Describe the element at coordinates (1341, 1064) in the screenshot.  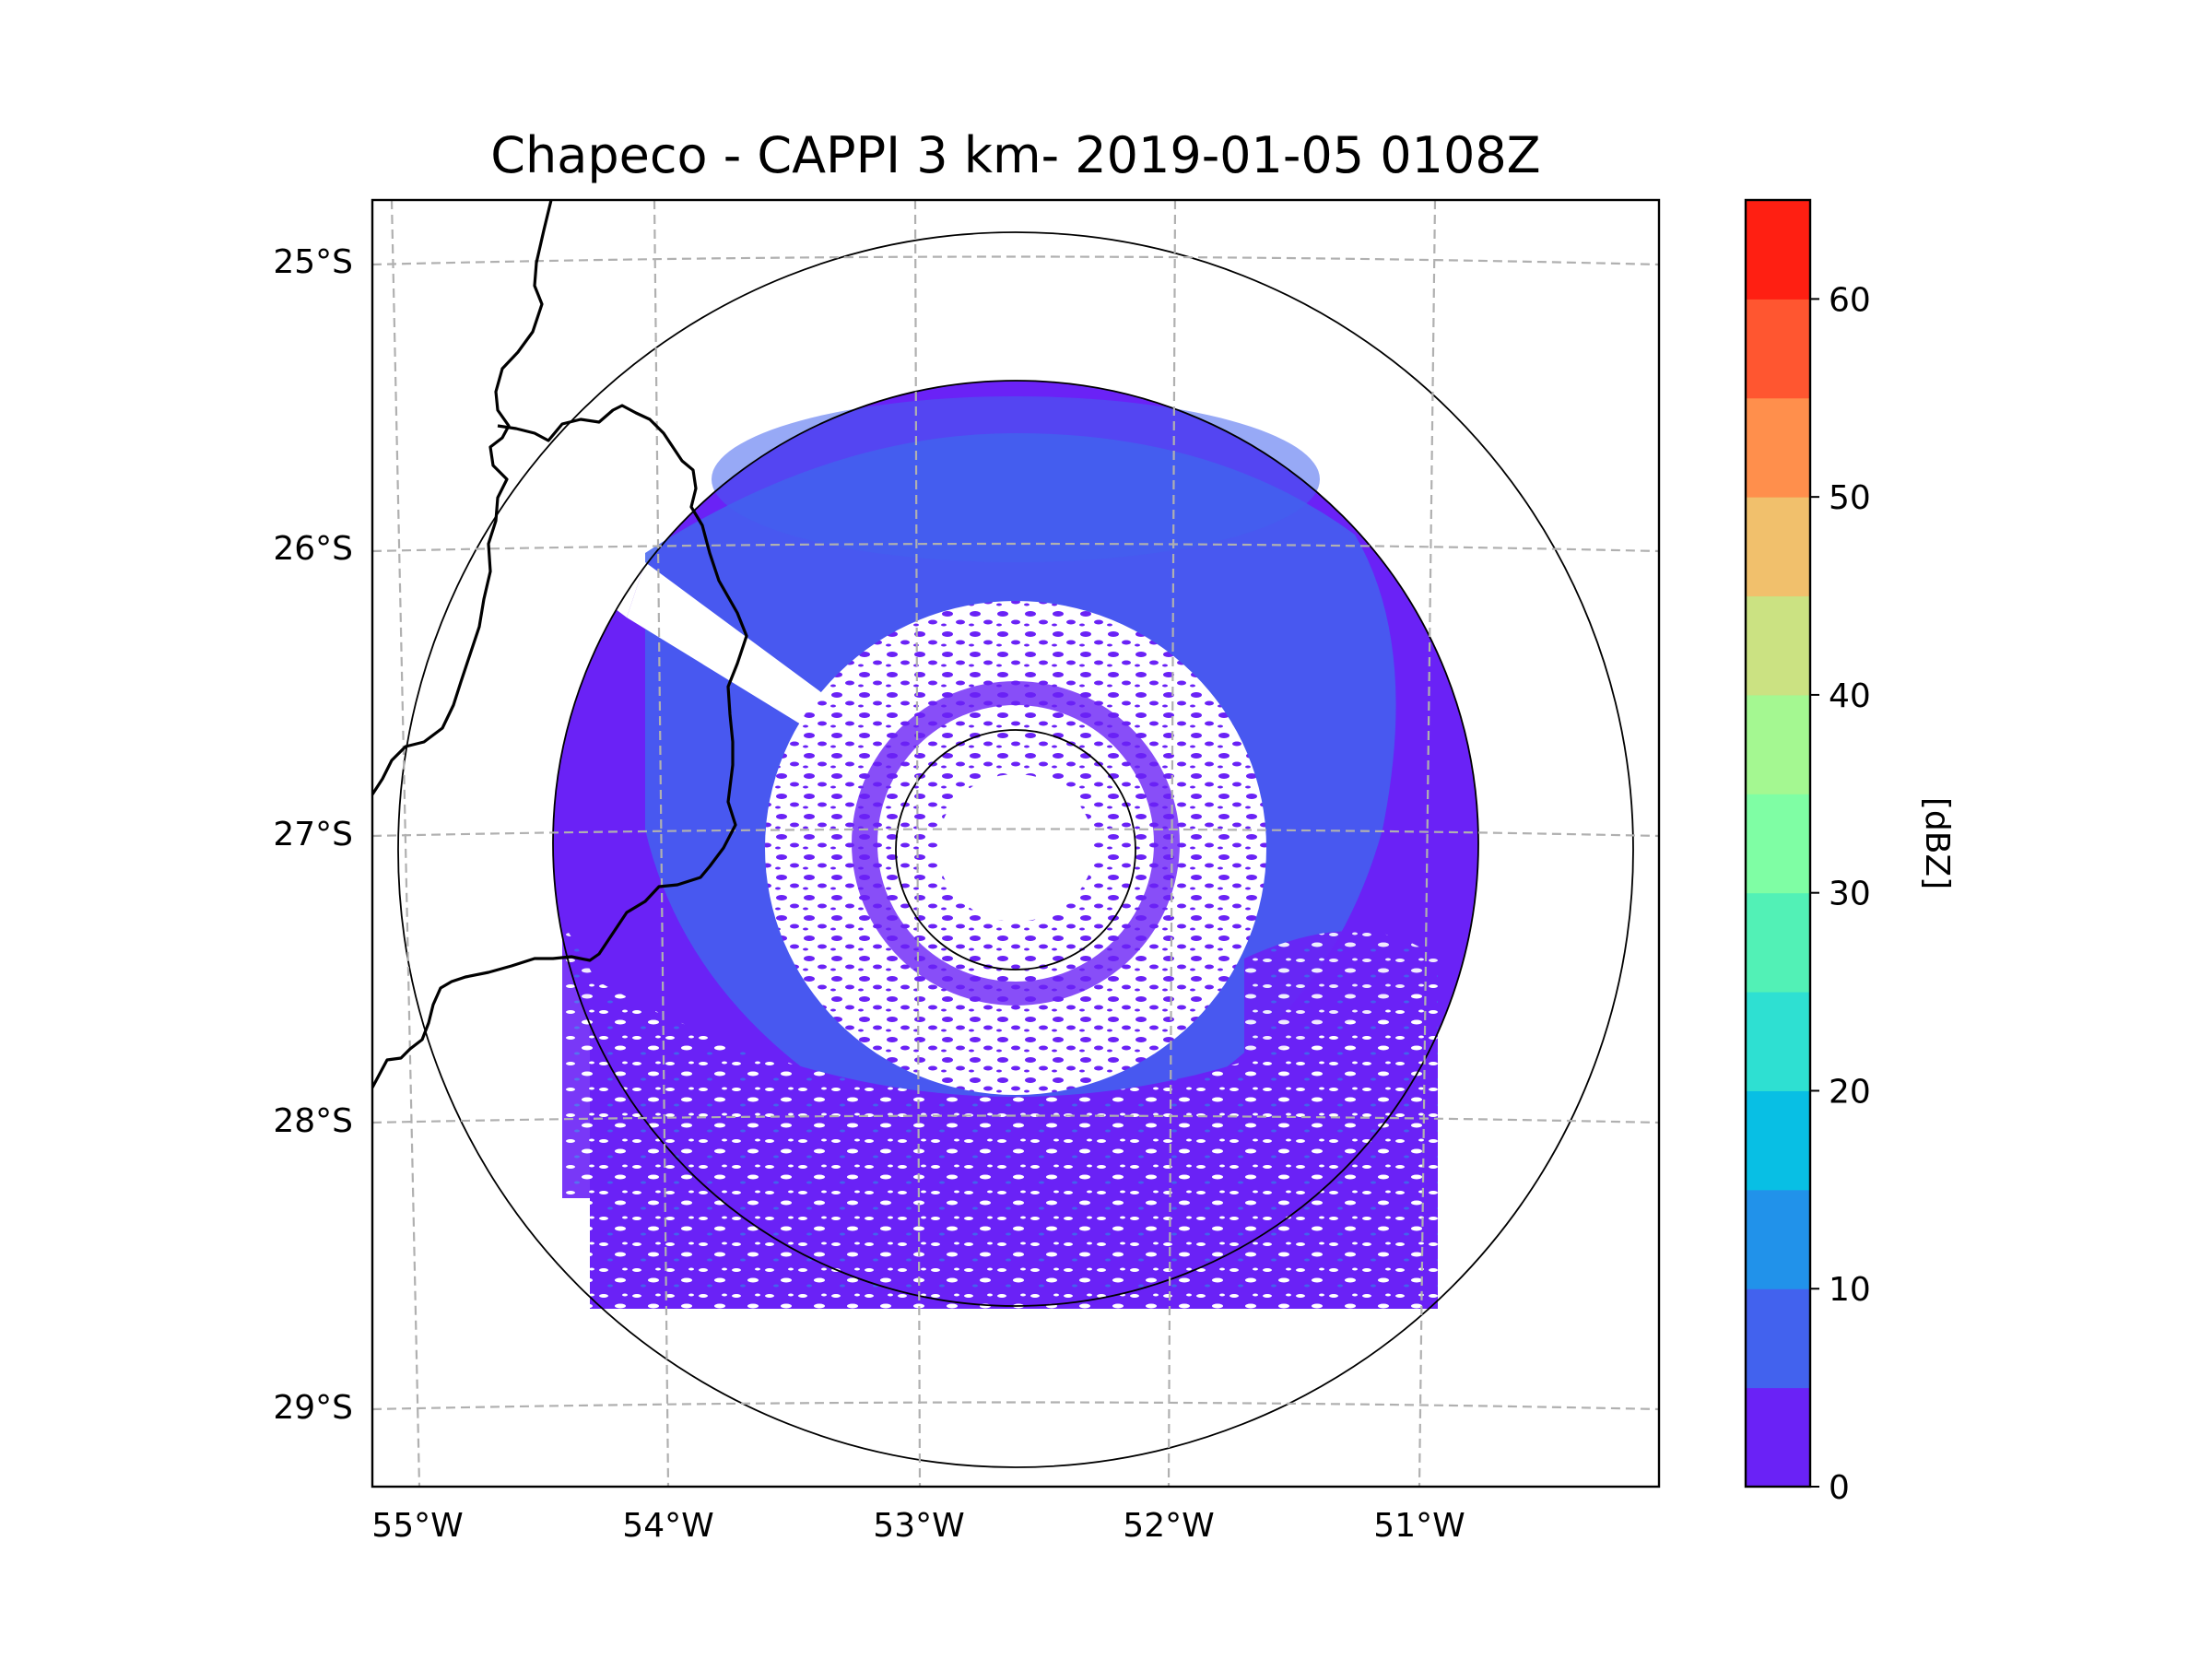
I see `radar-echo-southeast-gaps` at that location.